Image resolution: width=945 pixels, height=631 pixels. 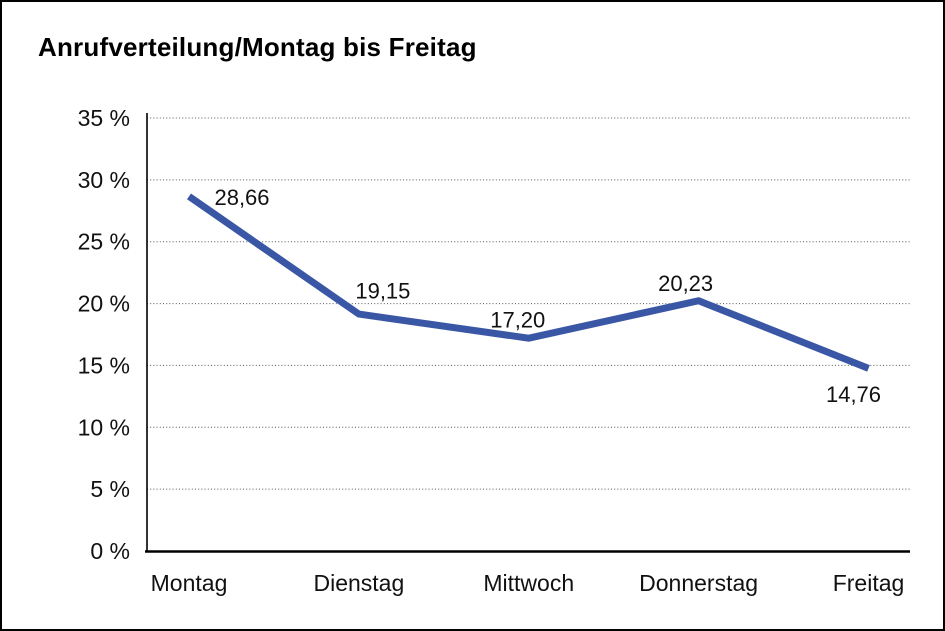 What do you see at coordinates (110, 551) in the screenshot?
I see `y-axis-tick-label: 0 %` at bounding box center [110, 551].